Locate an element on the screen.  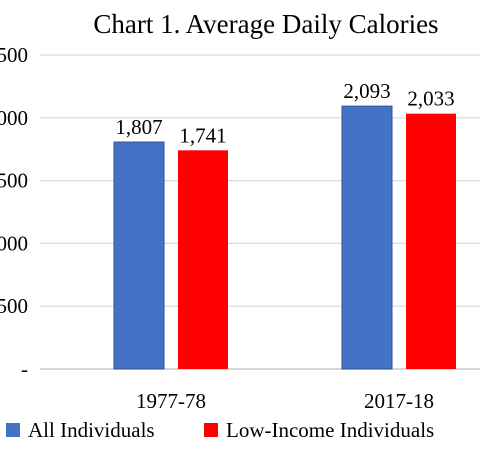
data-label-all-individuals-2017-18: 2,093 is located at coordinates (366, 91).